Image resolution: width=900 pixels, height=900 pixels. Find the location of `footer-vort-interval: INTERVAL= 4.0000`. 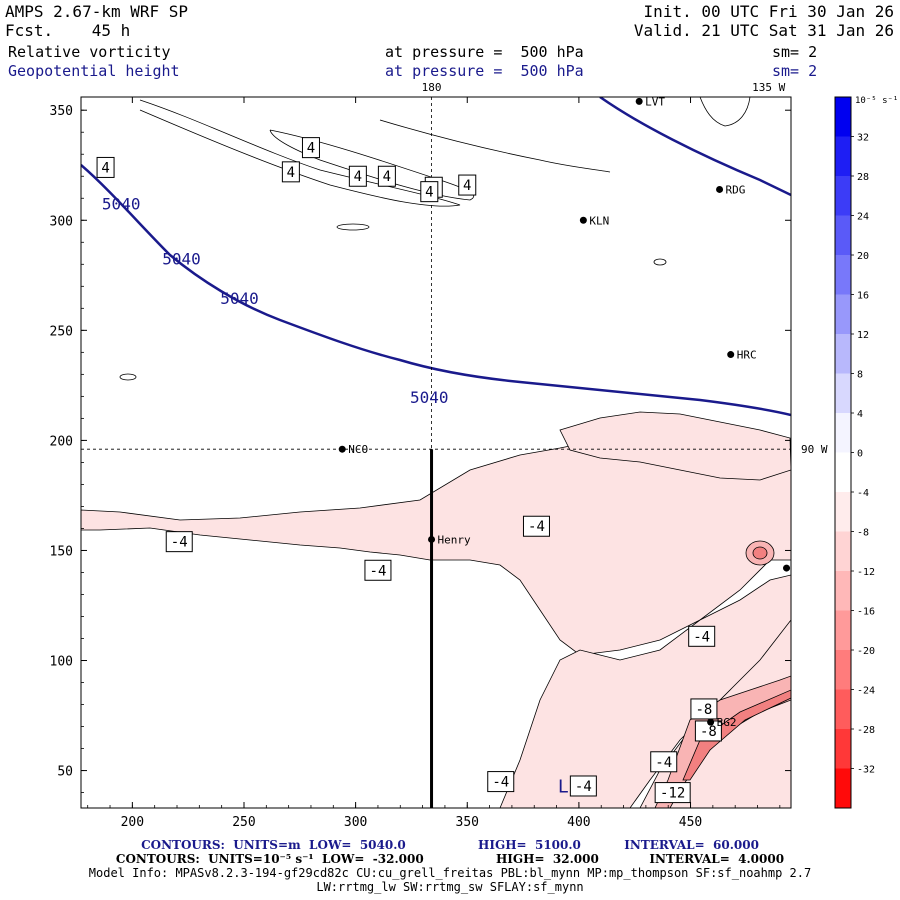

footer-vort-interval: INTERVAL= 4.0000 is located at coordinates (717, 859).